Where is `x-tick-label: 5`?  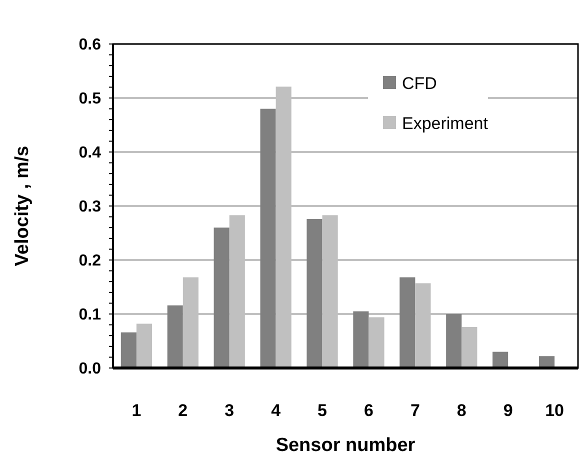
x-tick-label: 5 is located at coordinates (323, 410).